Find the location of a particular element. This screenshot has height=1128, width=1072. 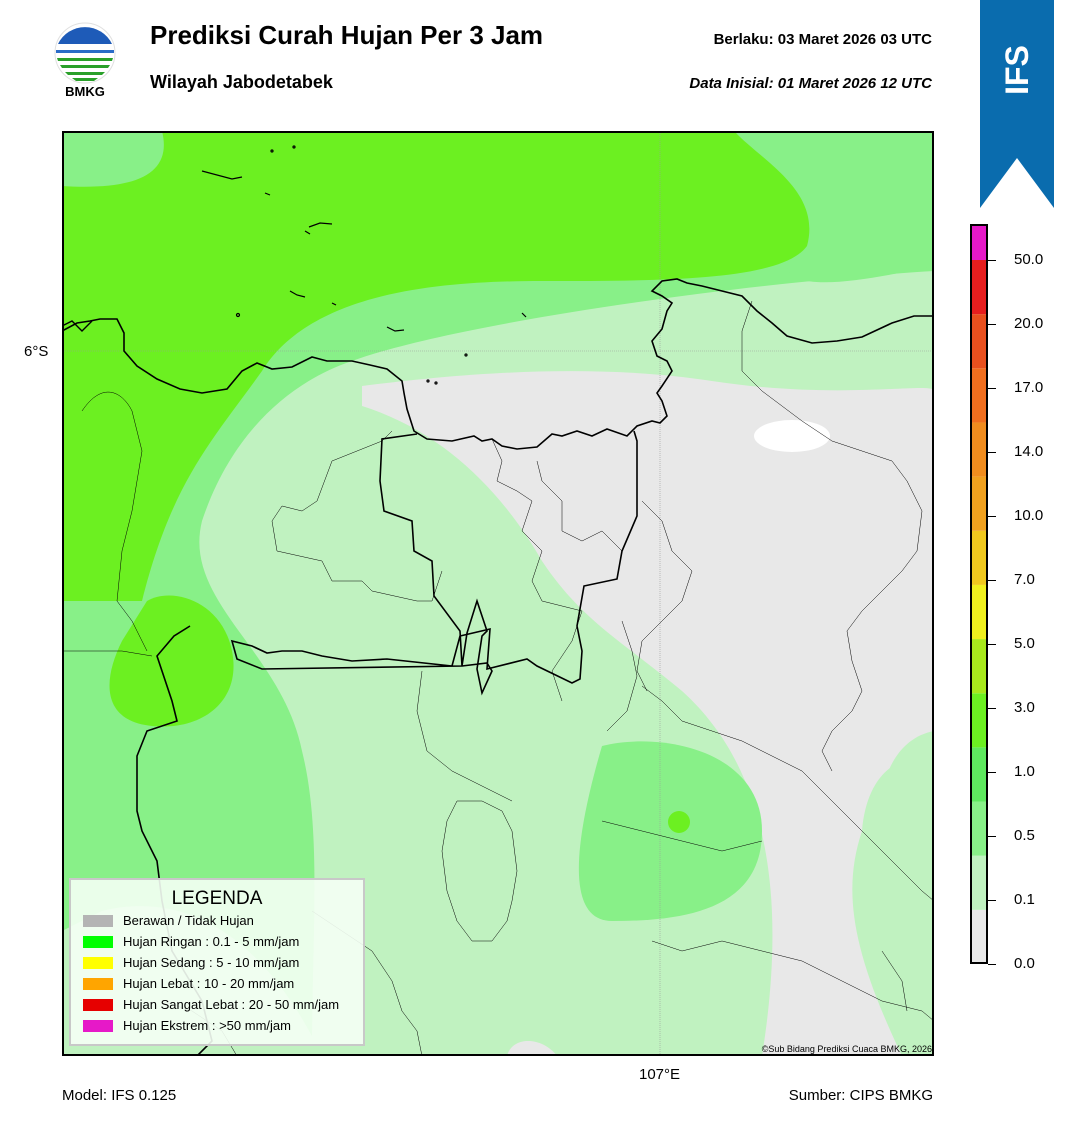

page-title: Prediksi Curah Hujan Per 3 Jam is located at coordinates (347, 35).